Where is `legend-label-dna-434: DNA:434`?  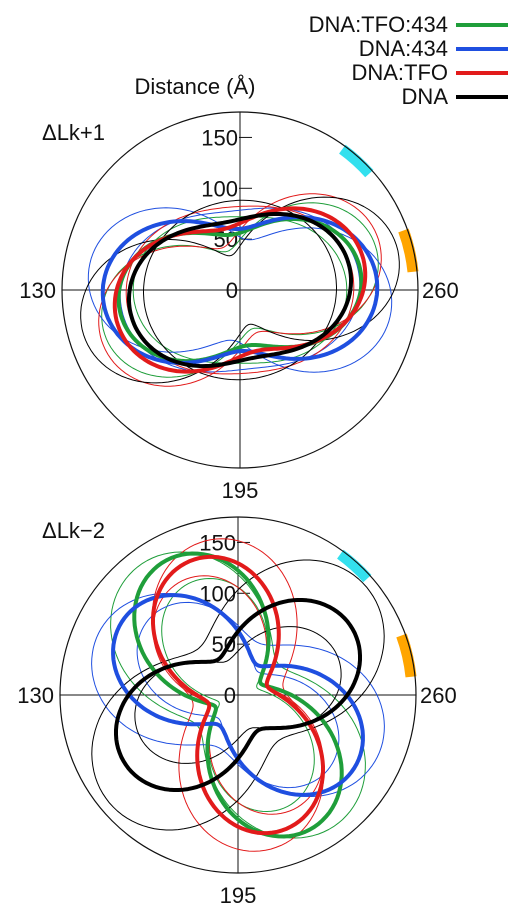 legend-label-dna-434: DNA:434 is located at coordinates (403, 48).